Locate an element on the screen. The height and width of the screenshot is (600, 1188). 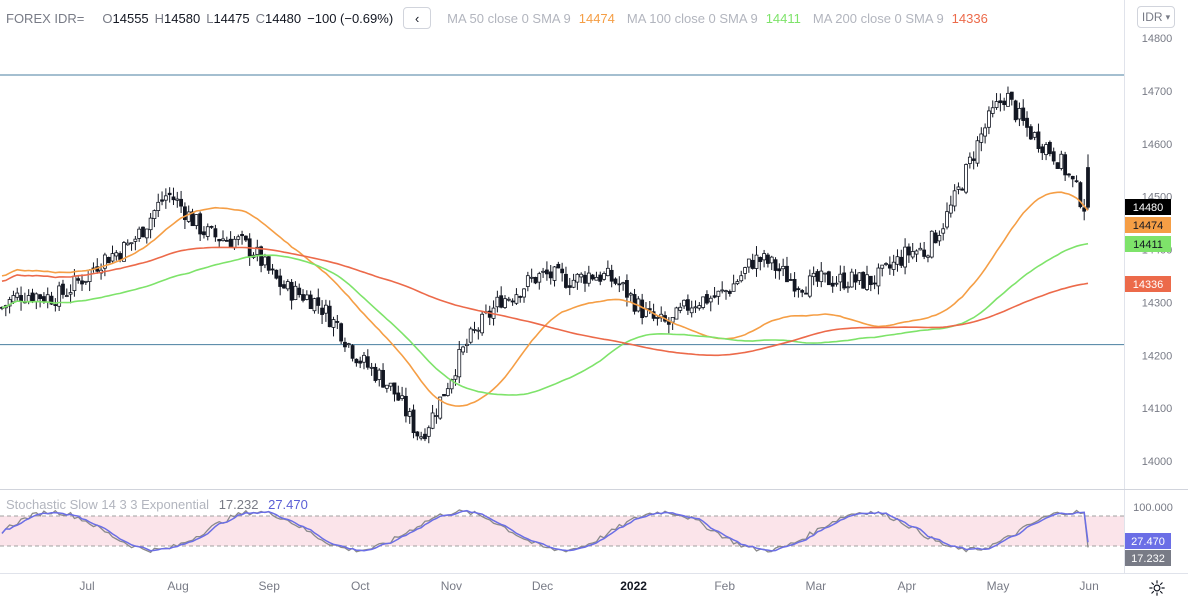
close-label: C is located at coordinates (260, 18).